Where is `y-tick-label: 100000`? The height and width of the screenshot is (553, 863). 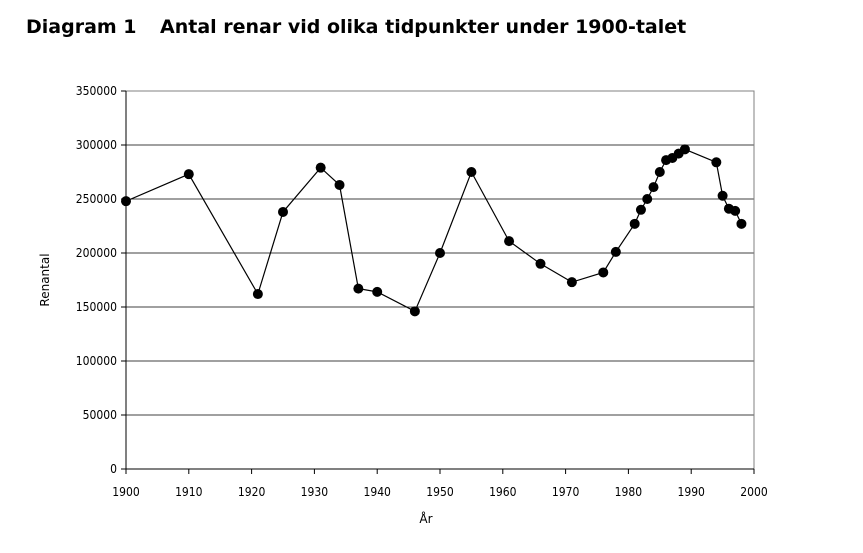
y-tick-label: 100000 is located at coordinates (96, 361).